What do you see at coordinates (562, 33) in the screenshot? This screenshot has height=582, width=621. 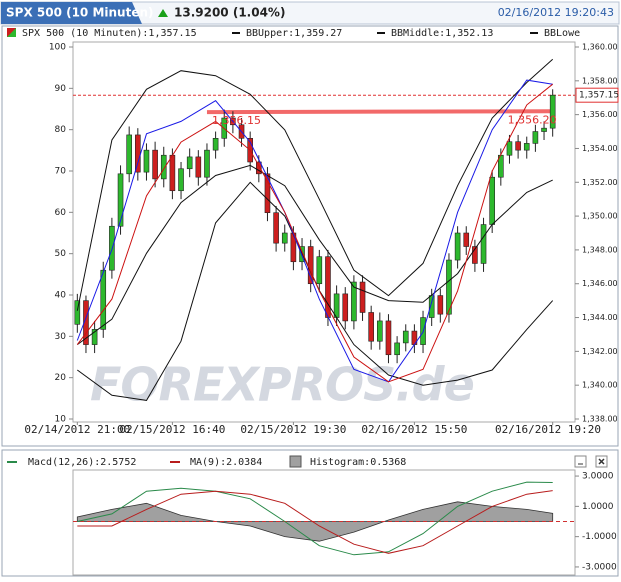 I see `legend-label: BBLowe` at bounding box center [562, 33].